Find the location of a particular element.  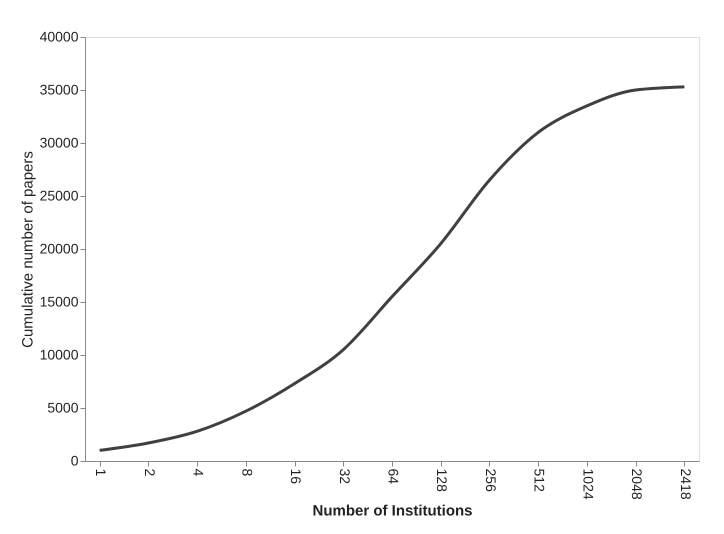

y-axis-title: Cumulative number of papers is located at coordinates (28, 249).